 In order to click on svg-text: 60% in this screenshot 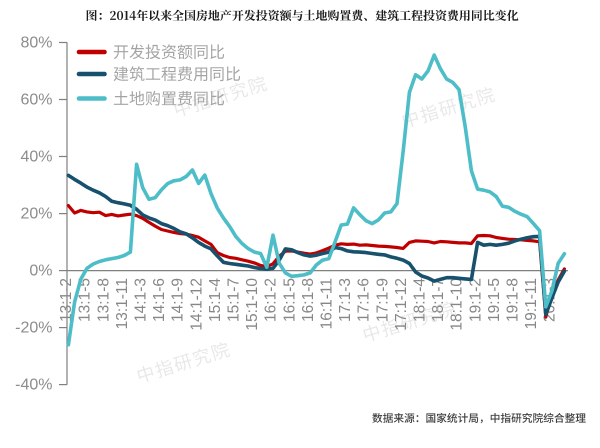, I will do `click(36, 99)`.